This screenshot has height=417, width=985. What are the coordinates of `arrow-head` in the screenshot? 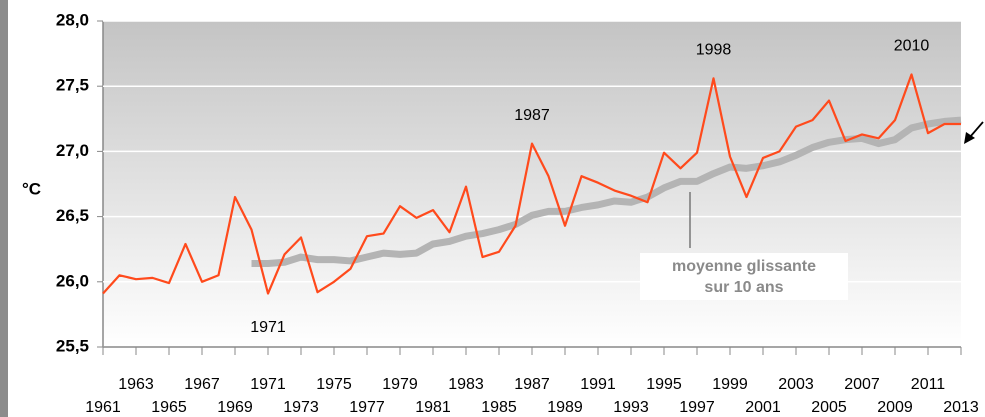 It's located at (969, 138).